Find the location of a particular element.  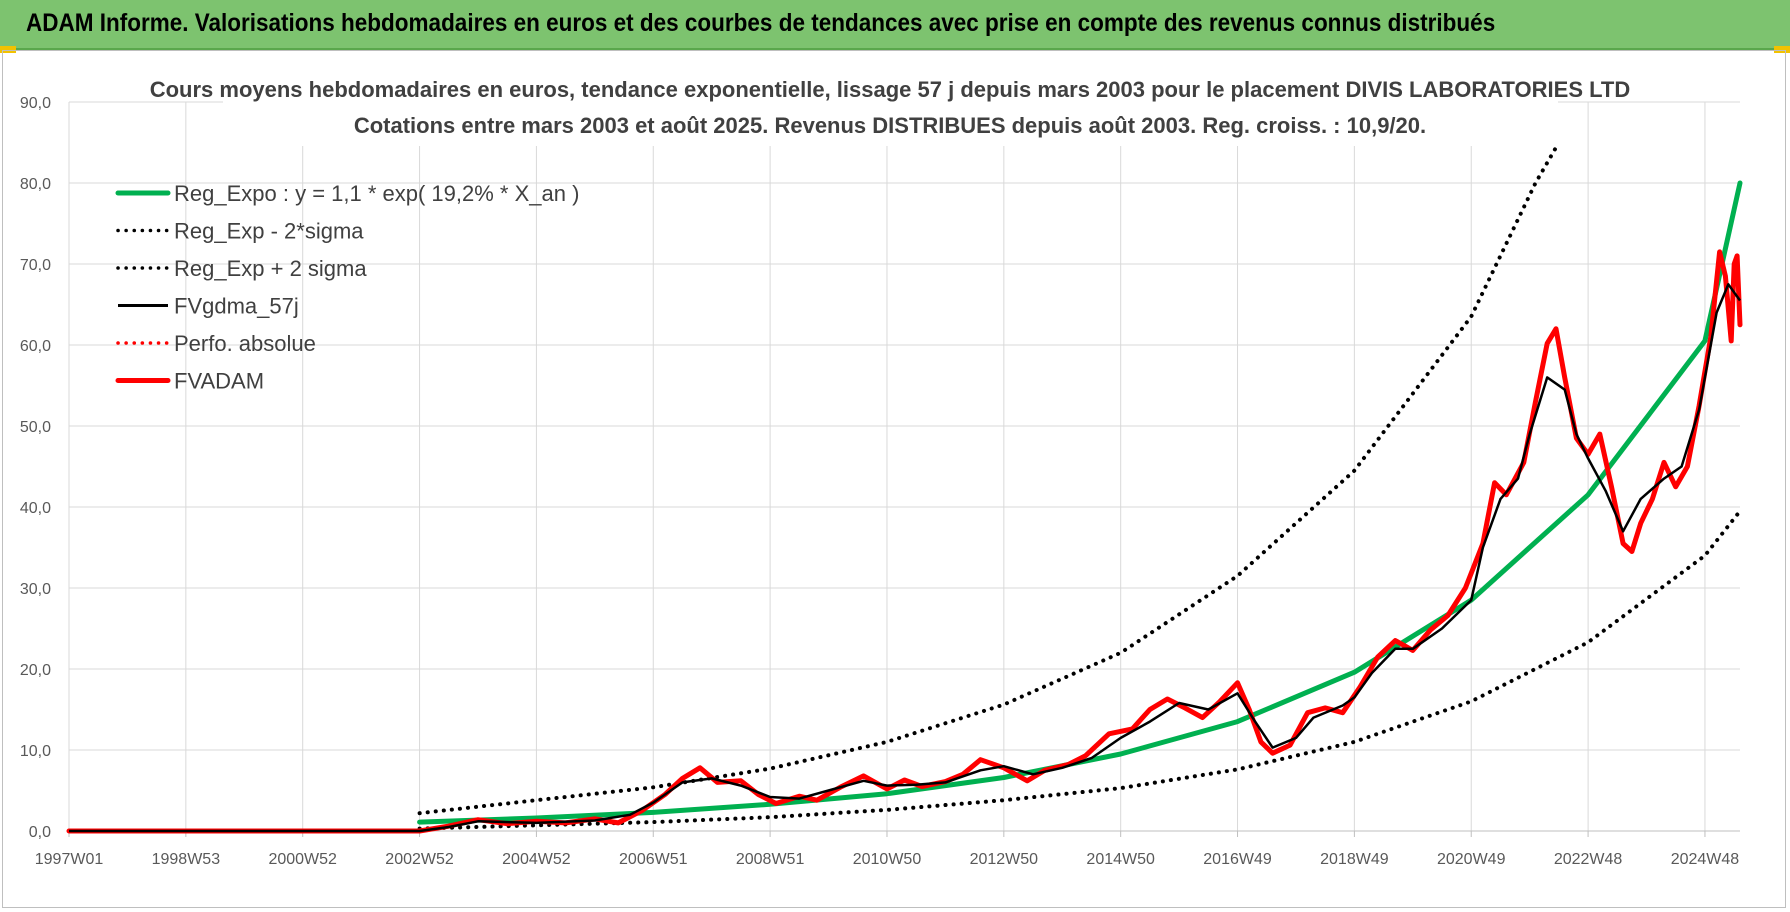

x-tick-label: 2012W50 is located at coordinates (1004, 859).